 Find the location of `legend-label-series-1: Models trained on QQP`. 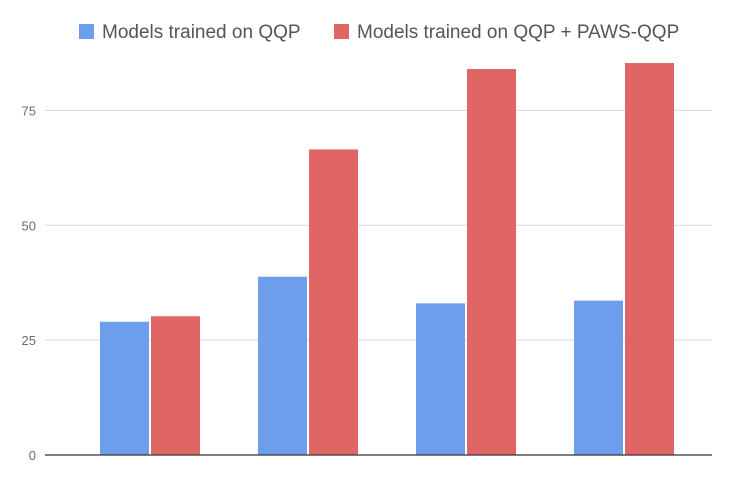

legend-label-series-1: Models trained on QQP is located at coordinates (201, 32).